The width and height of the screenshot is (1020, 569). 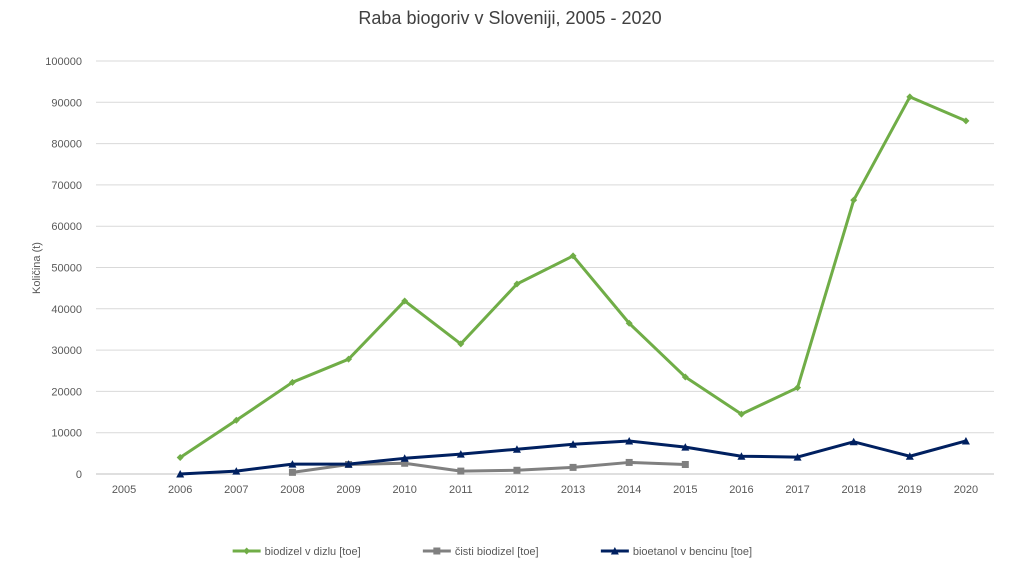 What do you see at coordinates (692, 552) in the screenshot?
I see `legend-label: bioetanol v bencinu [toe]` at bounding box center [692, 552].